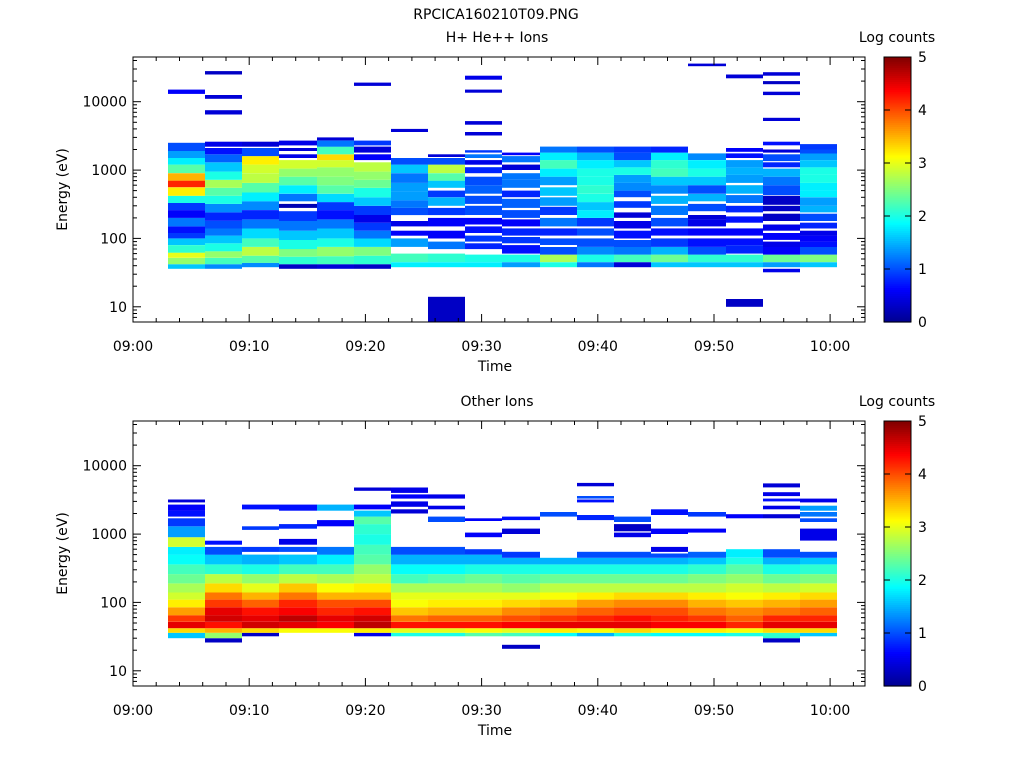  I want to click on colorbar-tick-label: 4, so click(922, 111).